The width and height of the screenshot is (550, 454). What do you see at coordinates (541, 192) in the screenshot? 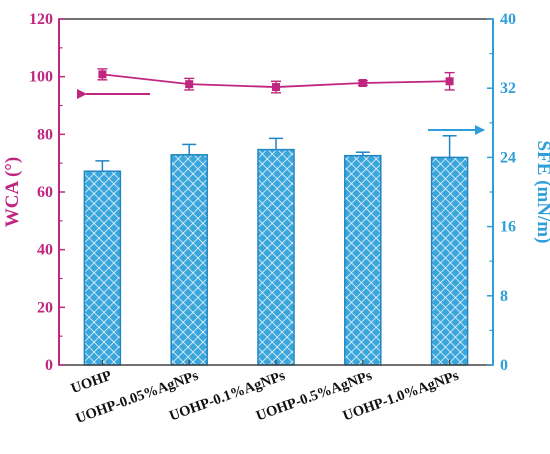
I see `right-axis-title: SFE (mN/m)` at bounding box center [541, 192].